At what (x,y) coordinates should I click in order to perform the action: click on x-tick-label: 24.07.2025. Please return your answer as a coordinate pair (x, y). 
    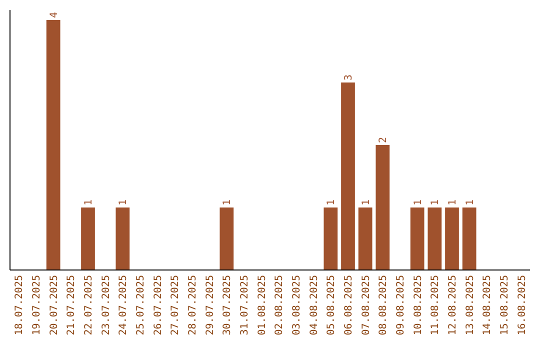
    Looking at the image, I should click on (124, 305).